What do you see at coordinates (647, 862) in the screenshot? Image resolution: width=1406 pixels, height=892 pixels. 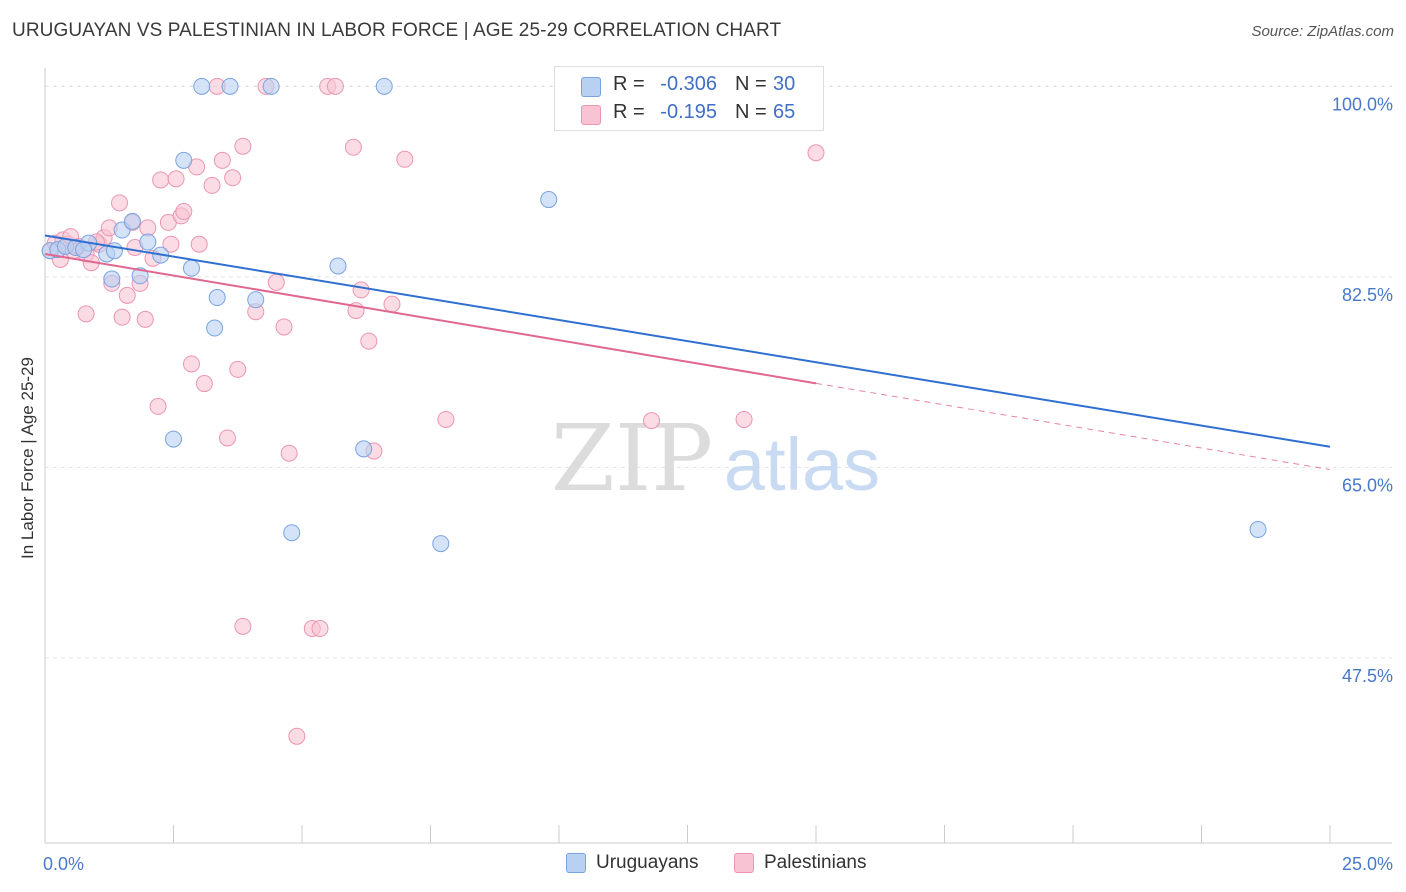 I see `series-label-uruguayans: Uruguayans` at bounding box center [647, 862].